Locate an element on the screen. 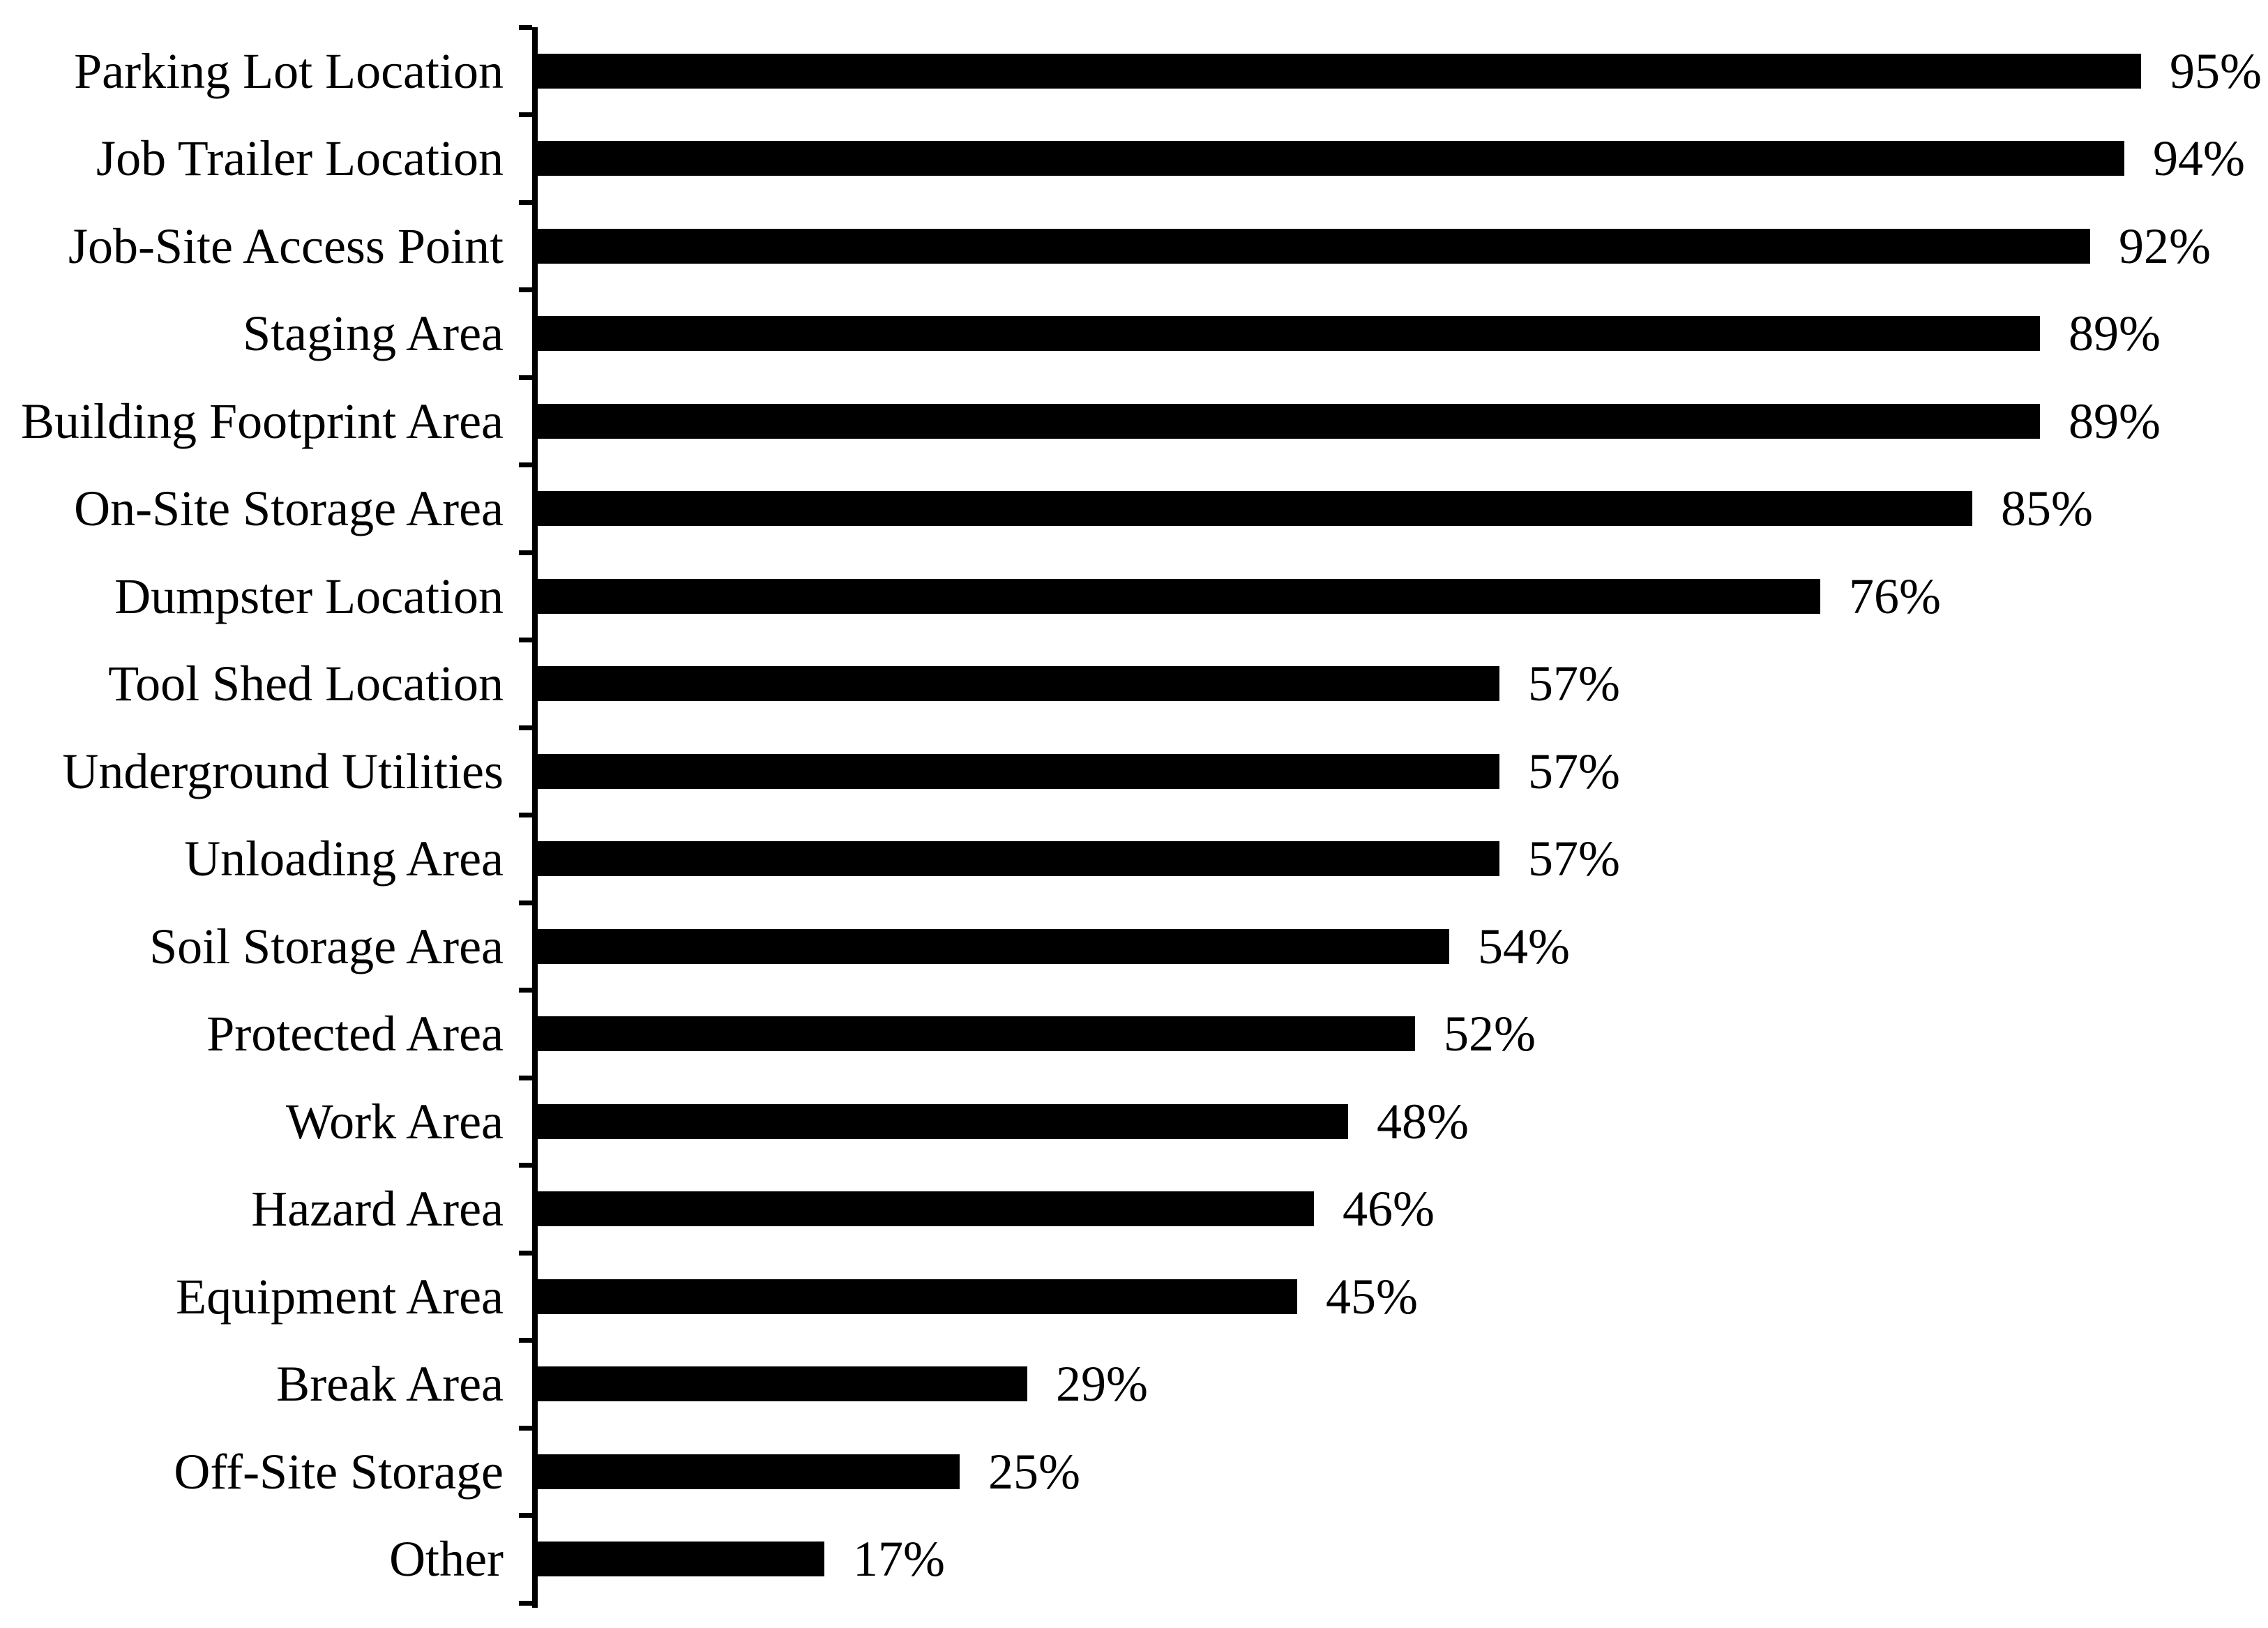  value-label: 95% is located at coordinates (2216, 71).